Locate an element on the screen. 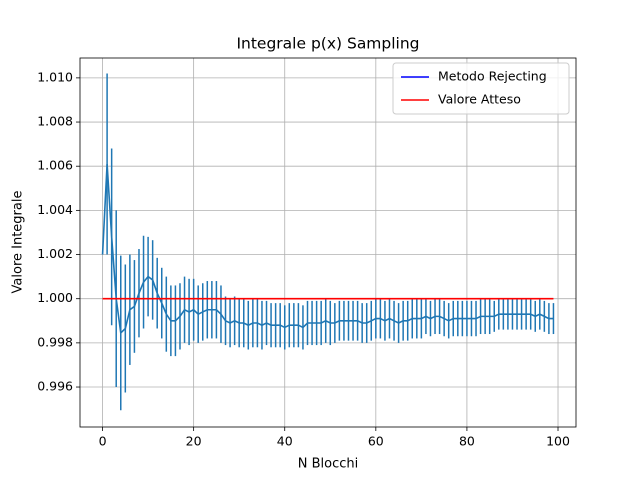  x-tick-label: 40 is located at coordinates (285, 441).